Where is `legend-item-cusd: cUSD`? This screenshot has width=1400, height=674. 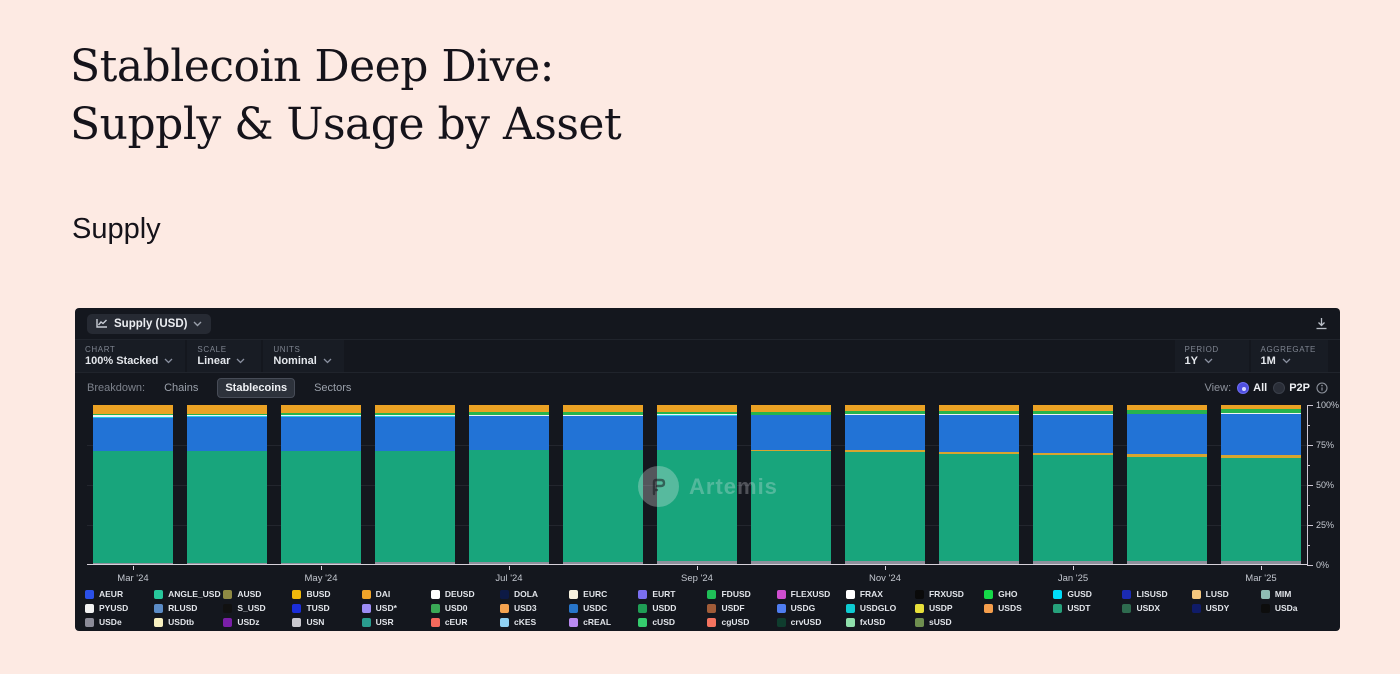 legend-item-cusd: cUSD is located at coordinates (672, 622).